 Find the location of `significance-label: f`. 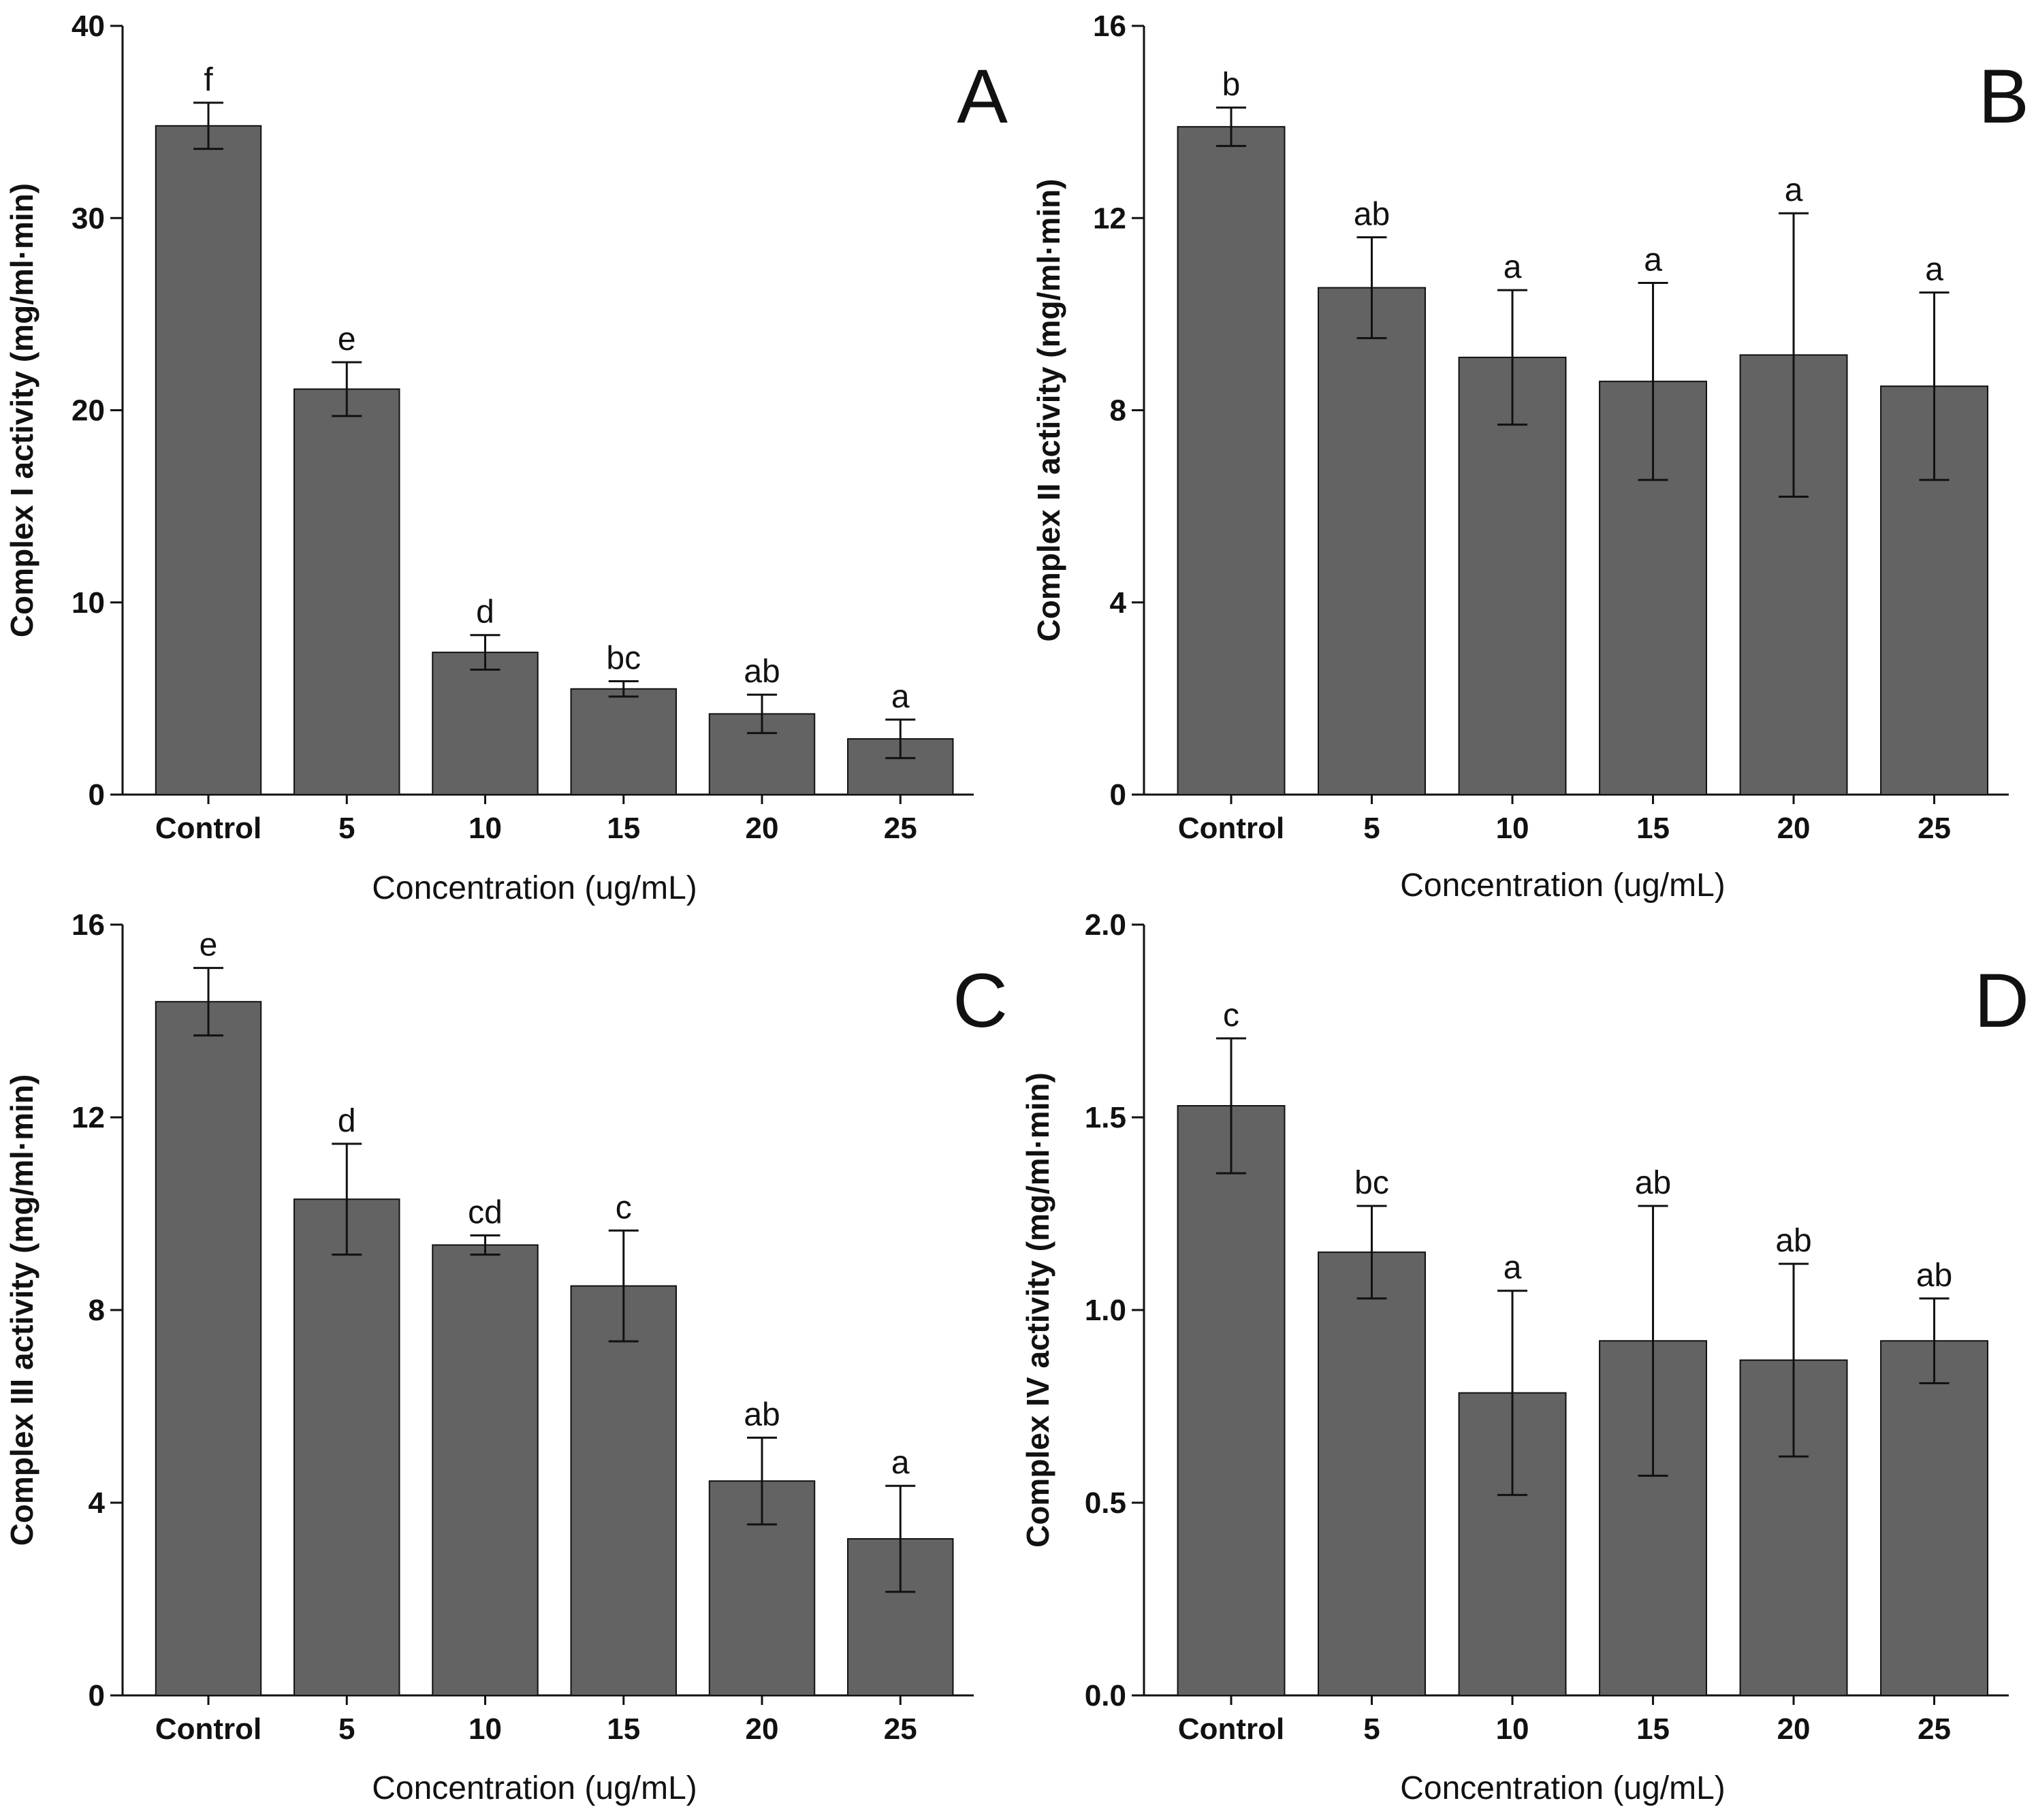

significance-label: f is located at coordinates (208, 80).